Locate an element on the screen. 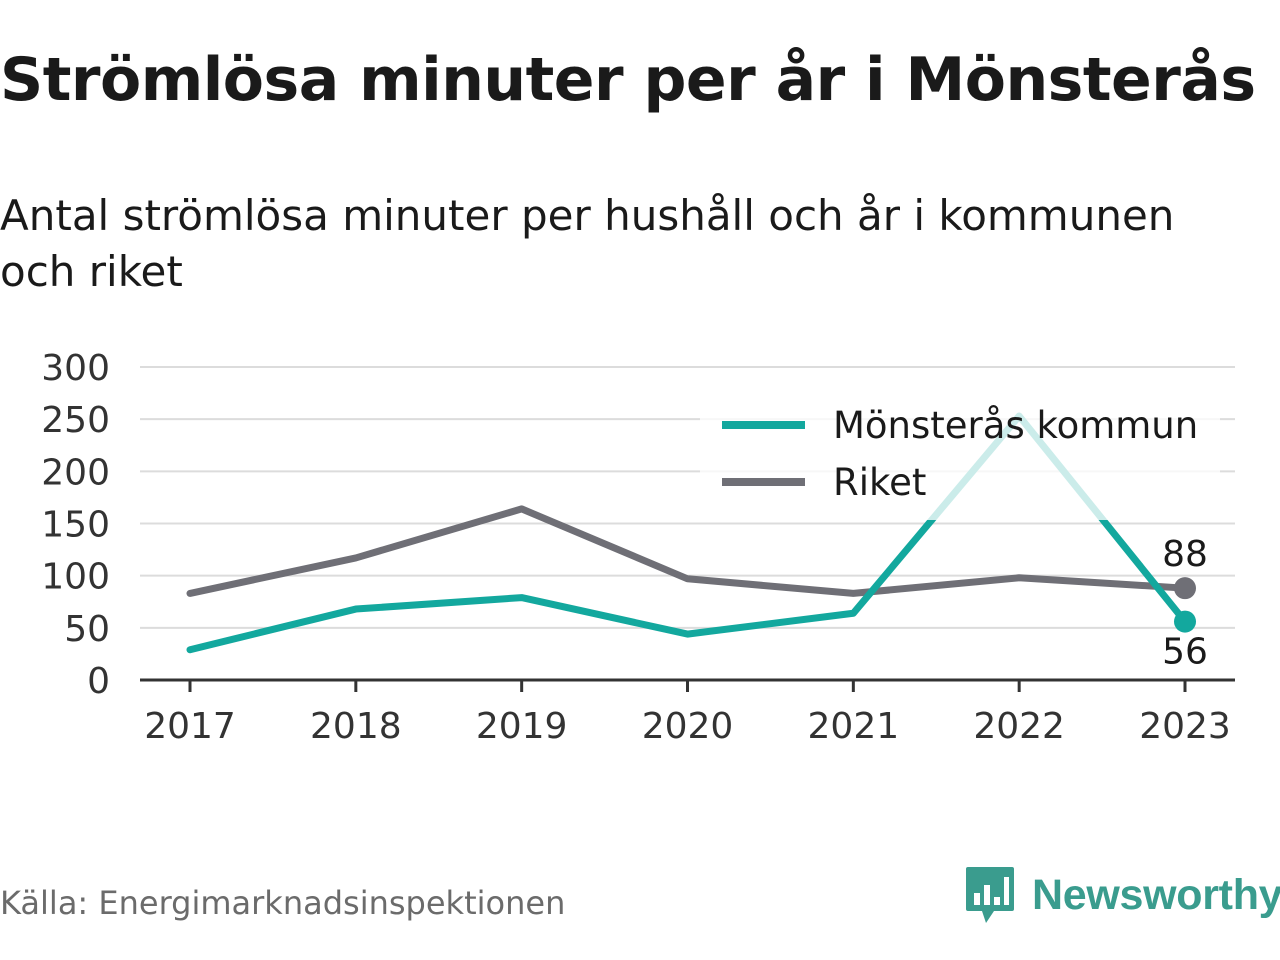  data-point-0-2017 is located at coordinates (190, 649).